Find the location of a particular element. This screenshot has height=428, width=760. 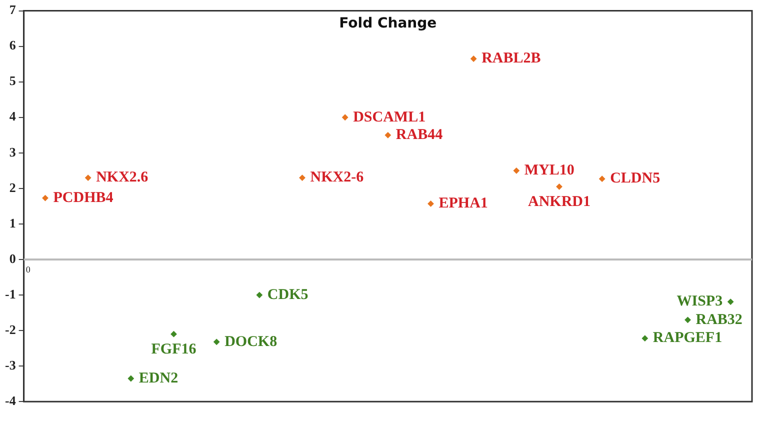

series-label: EDN2 is located at coordinates (158, 378).